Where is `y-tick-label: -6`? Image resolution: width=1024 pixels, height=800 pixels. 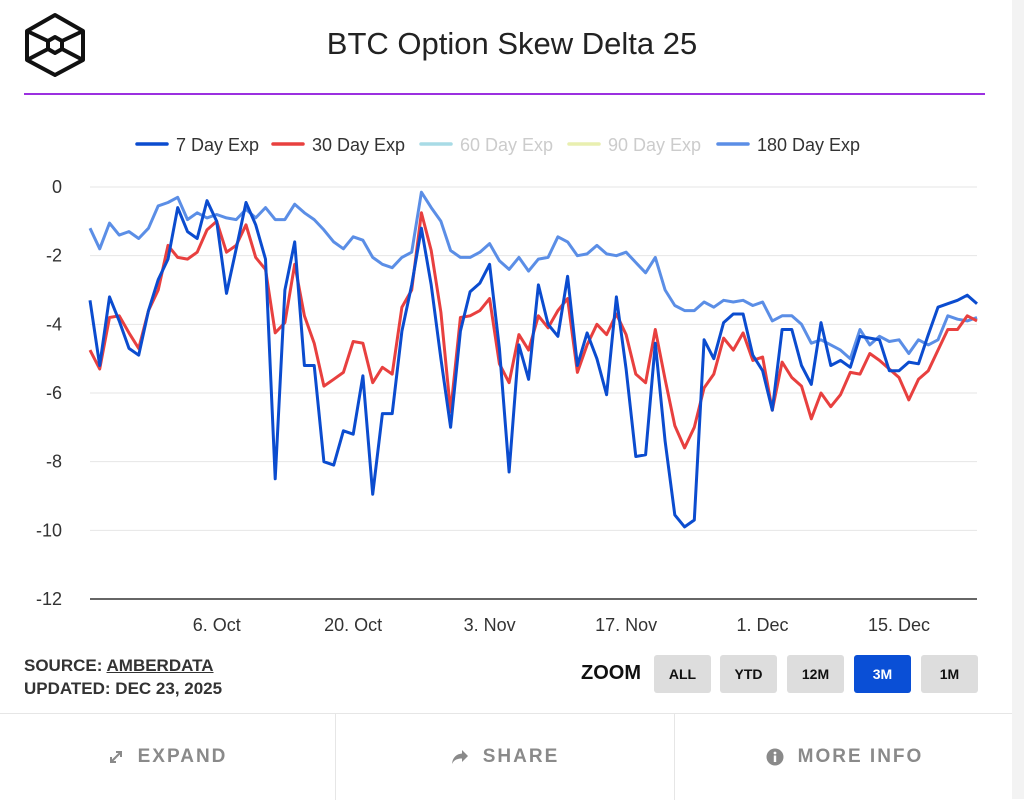 y-tick-label: -6 is located at coordinates (54, 393).